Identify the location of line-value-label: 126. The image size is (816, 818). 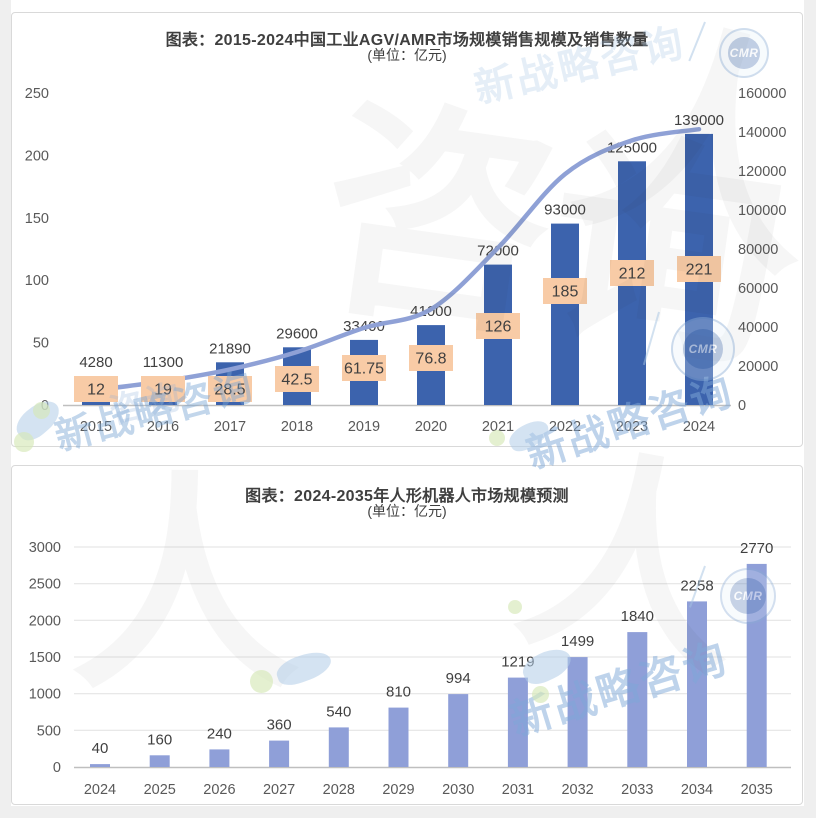
(498, 327).